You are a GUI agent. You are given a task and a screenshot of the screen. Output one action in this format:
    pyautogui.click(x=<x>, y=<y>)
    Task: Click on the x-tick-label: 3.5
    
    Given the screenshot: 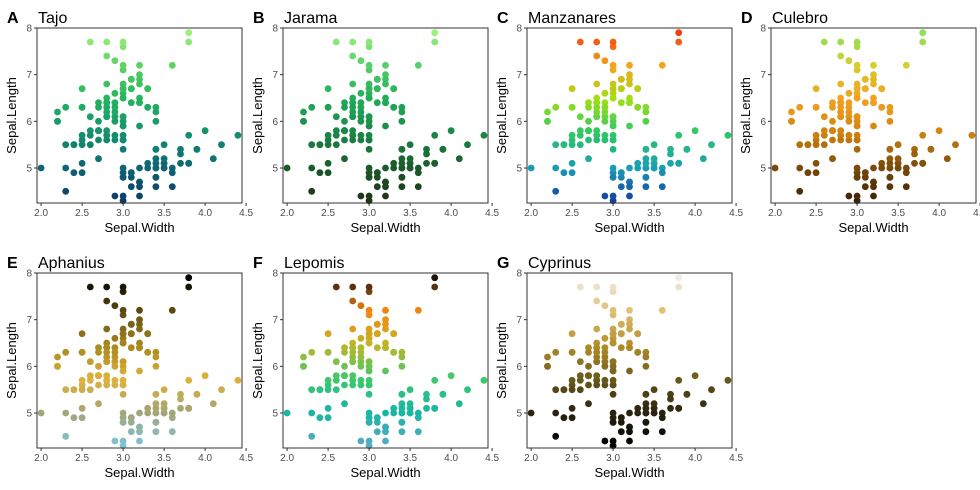 What is the action you would take?
    pyautogui.click(x=164, y=213)
    